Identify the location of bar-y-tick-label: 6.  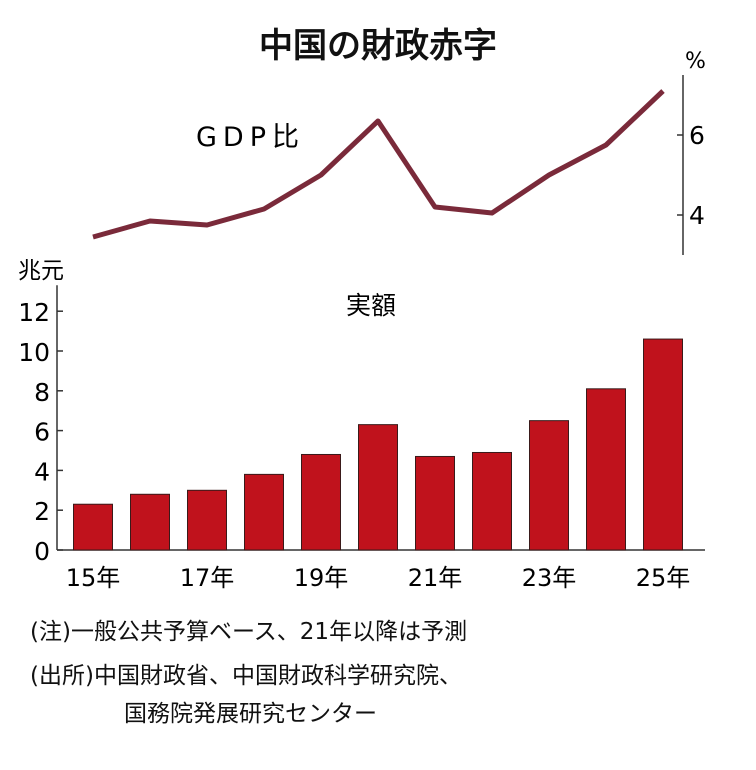
(42, 432).